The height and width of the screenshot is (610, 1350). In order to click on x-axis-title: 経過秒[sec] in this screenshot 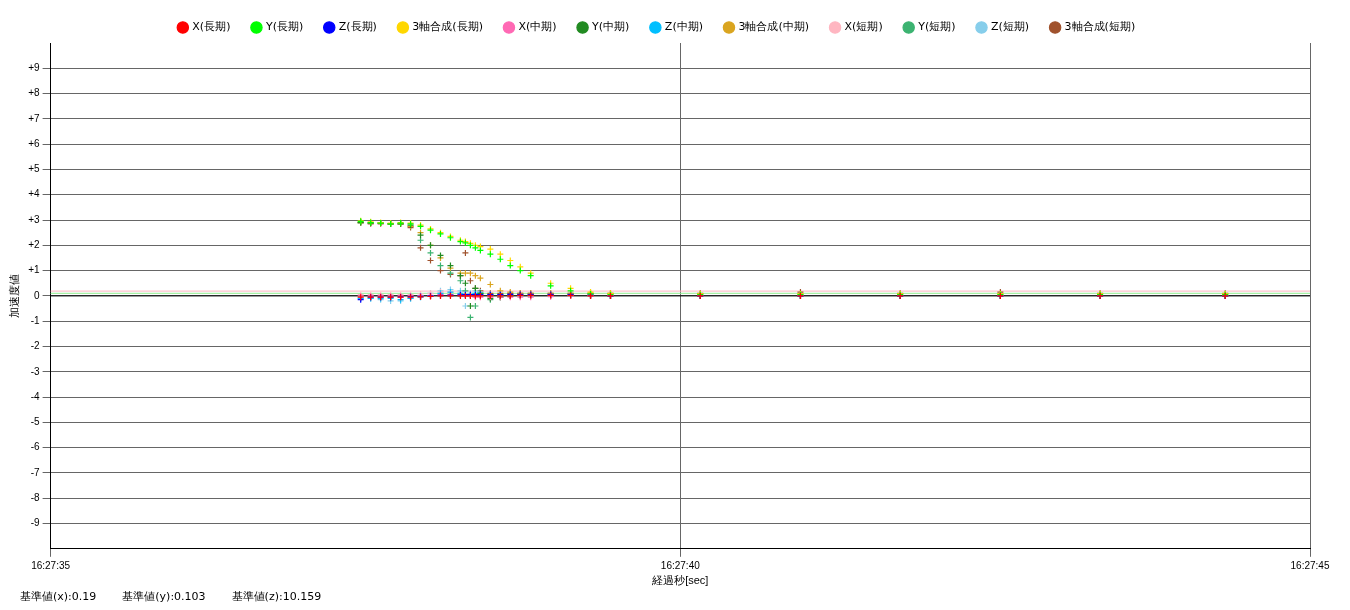, I will do `click(680, 580)`.